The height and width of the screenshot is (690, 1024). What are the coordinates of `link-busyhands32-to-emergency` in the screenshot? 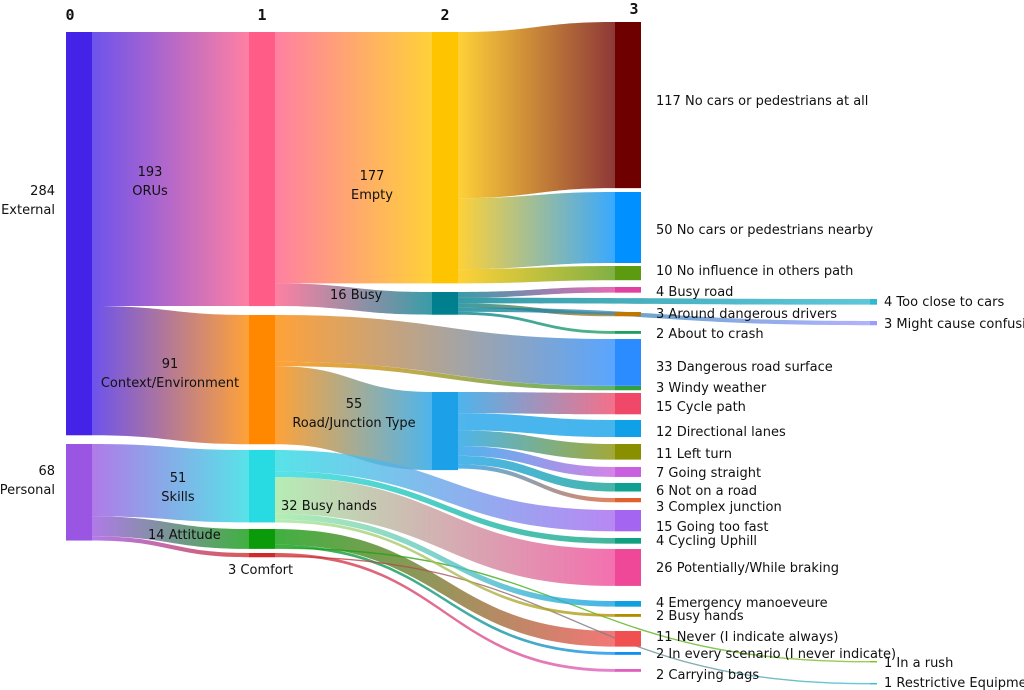 It's located at (445, 560).